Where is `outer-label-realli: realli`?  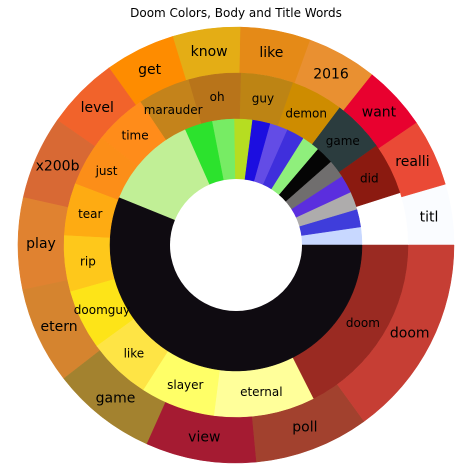 outer-label-realli: realli is located at coordinates (412, 162).